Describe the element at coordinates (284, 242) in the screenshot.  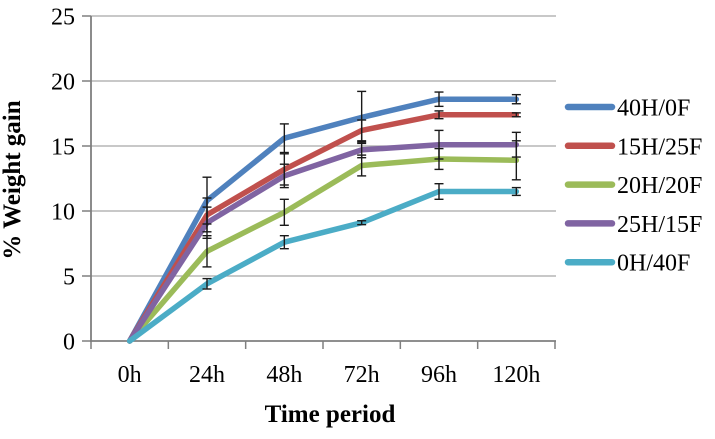
I see `error-bar-0H/40F-48h` at that location.